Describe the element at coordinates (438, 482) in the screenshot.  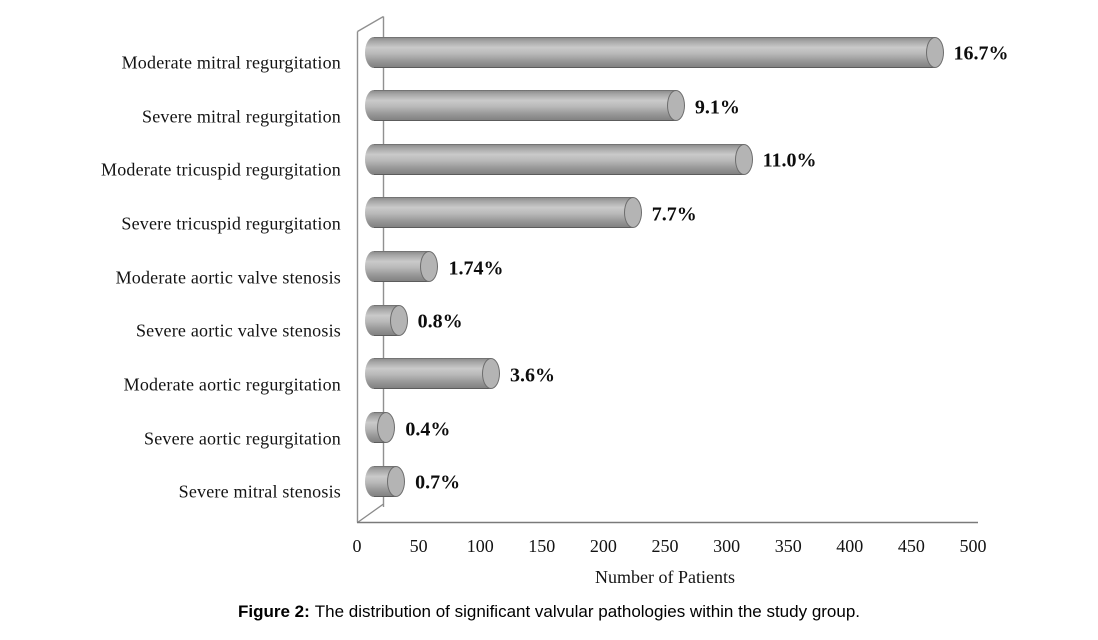
I see `bar-value-label: 0.7%` at that location.